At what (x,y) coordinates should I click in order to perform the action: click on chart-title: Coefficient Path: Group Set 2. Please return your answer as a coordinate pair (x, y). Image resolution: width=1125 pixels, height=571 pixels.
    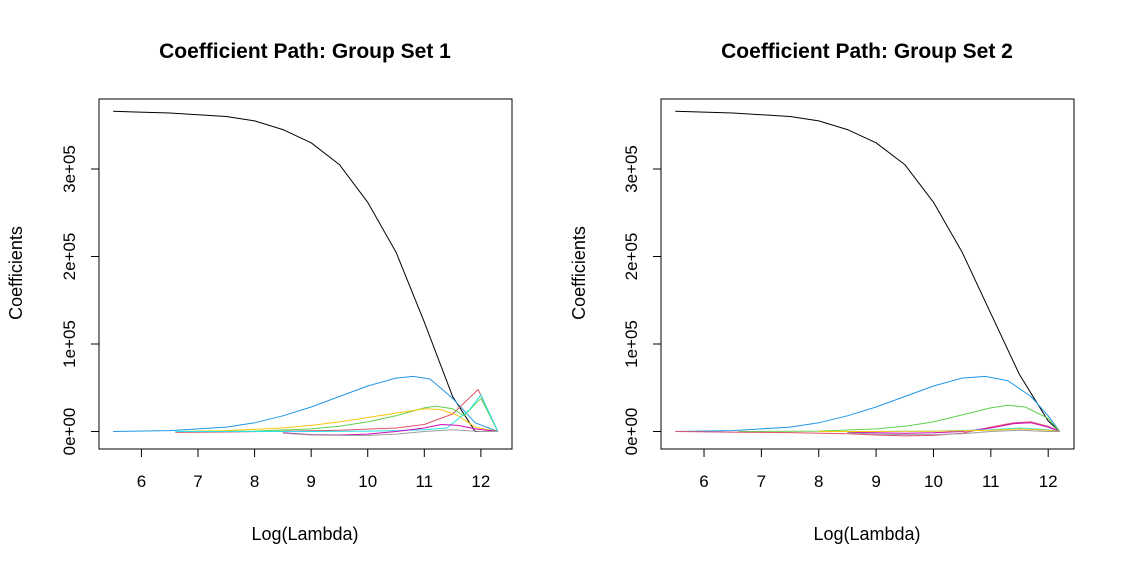
    Looking at the image, I should click on (867, 51).